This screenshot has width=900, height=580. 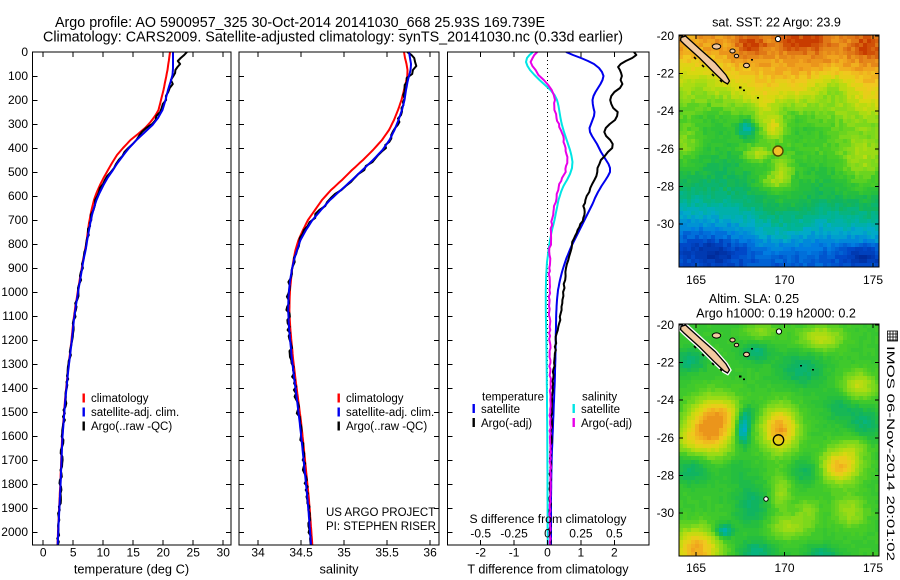 What do you see at coordinates (14, 460) in the screenshot?
I see `svg-text: 1700` at bounding box center [14, 460].